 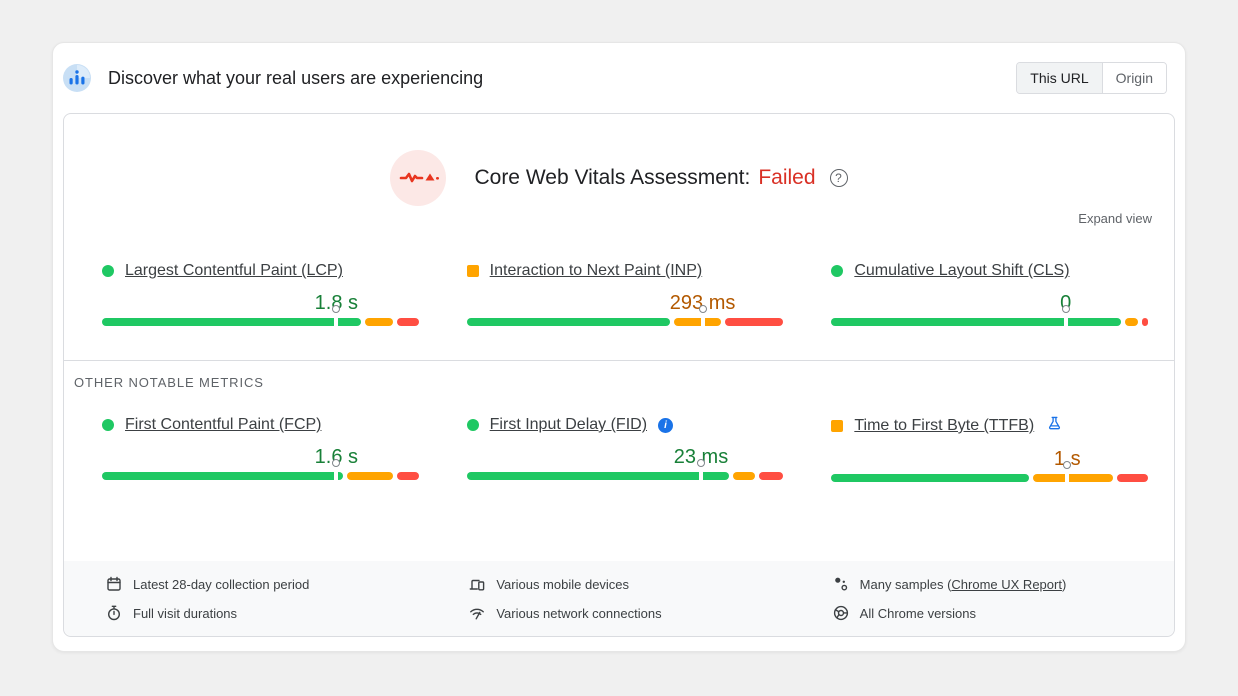 What do you see at coordinates (619, 219) in the screenshot?
I see `expand-row: Expand view` at bounding box center [619, 219].